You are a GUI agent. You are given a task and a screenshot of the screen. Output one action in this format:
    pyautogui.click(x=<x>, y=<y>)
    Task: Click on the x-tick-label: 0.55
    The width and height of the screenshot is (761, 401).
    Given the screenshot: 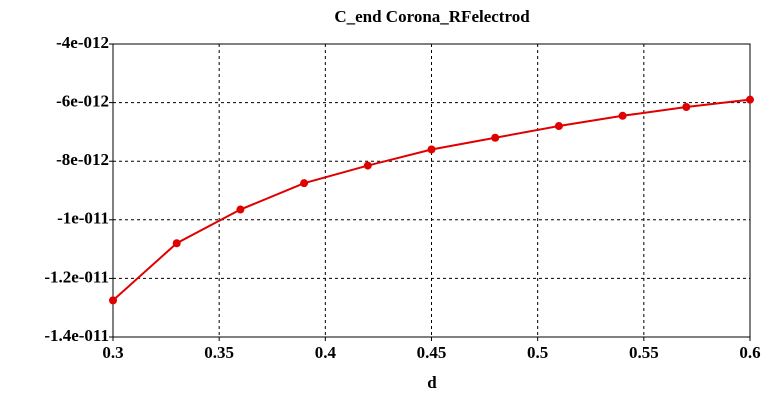 What is the action you would take?
    pyautogui.click(x=644, y=352)
    